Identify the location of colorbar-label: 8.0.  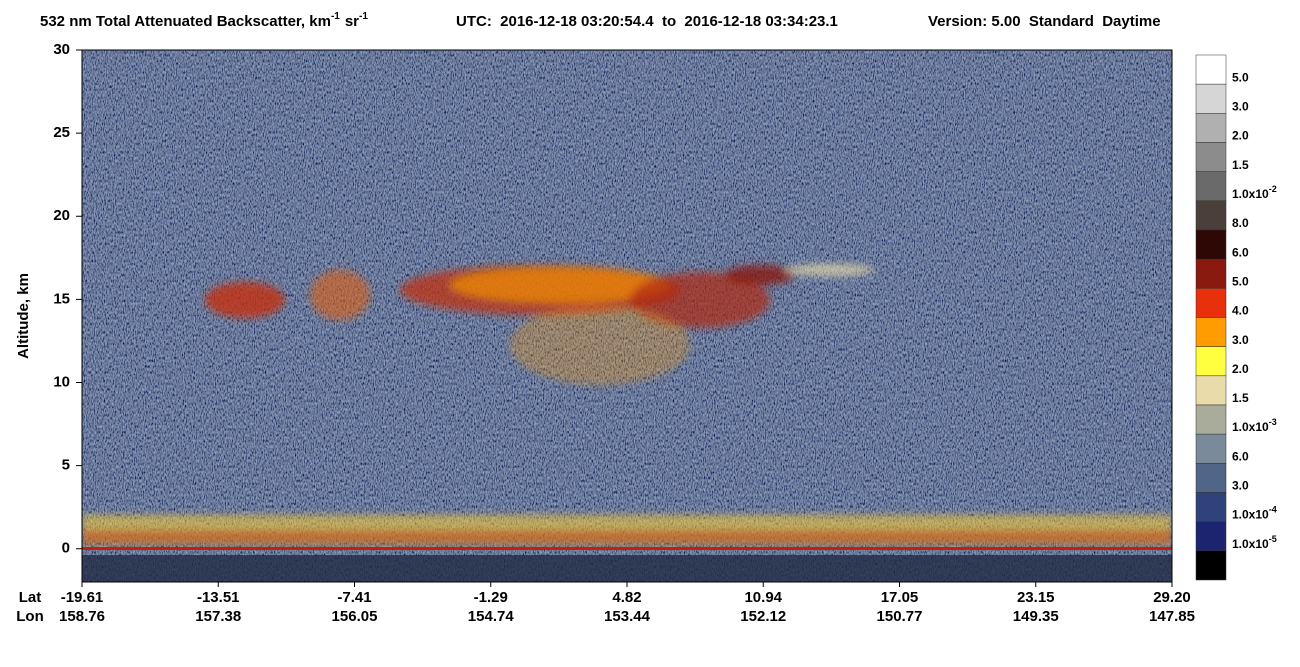
(1240, 223).